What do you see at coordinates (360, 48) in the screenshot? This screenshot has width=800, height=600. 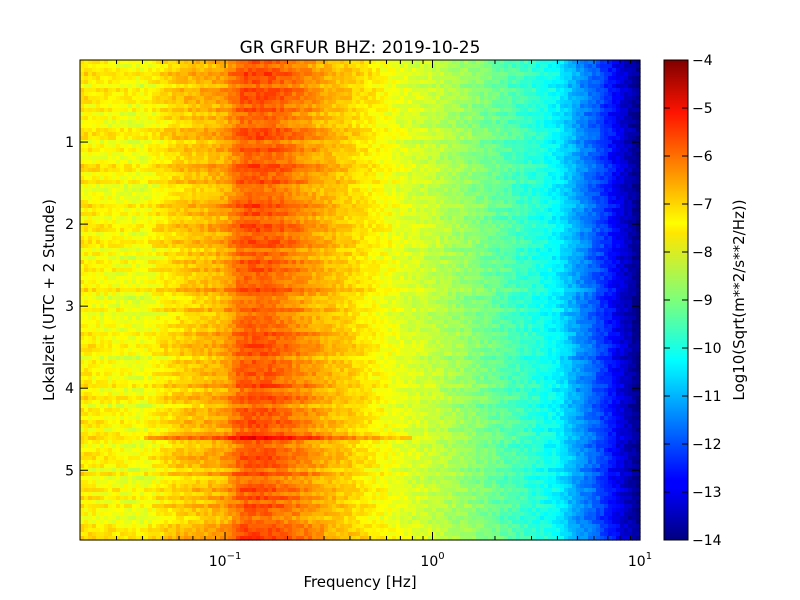 I see `chart-title: GR GRFUR BHZ: 2019-10-25` at bounding box center [360, 48].